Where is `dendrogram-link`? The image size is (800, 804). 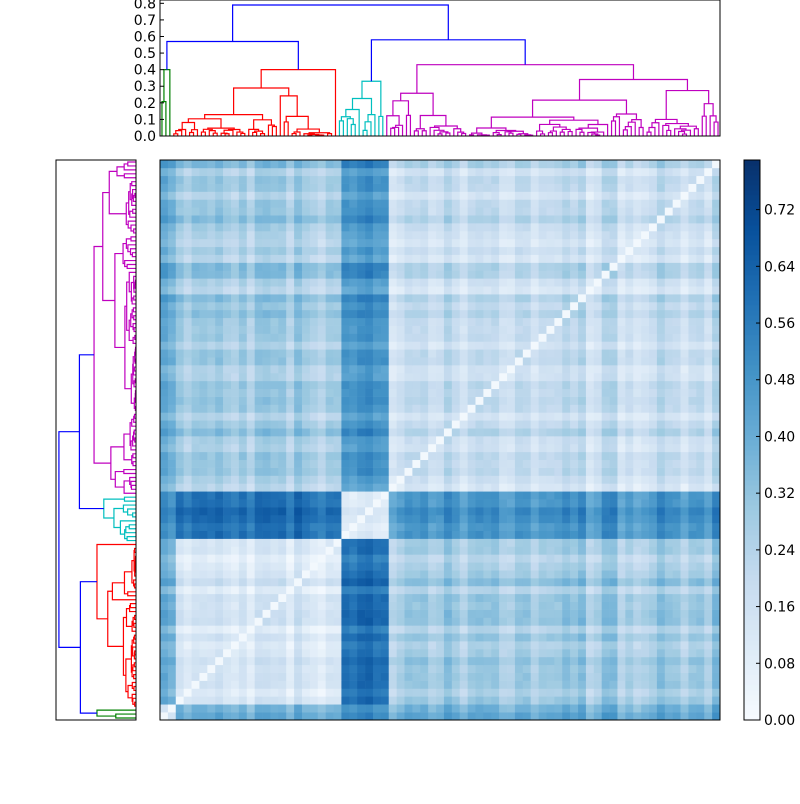
dendrogram-link is located at coordinates (401, 108).